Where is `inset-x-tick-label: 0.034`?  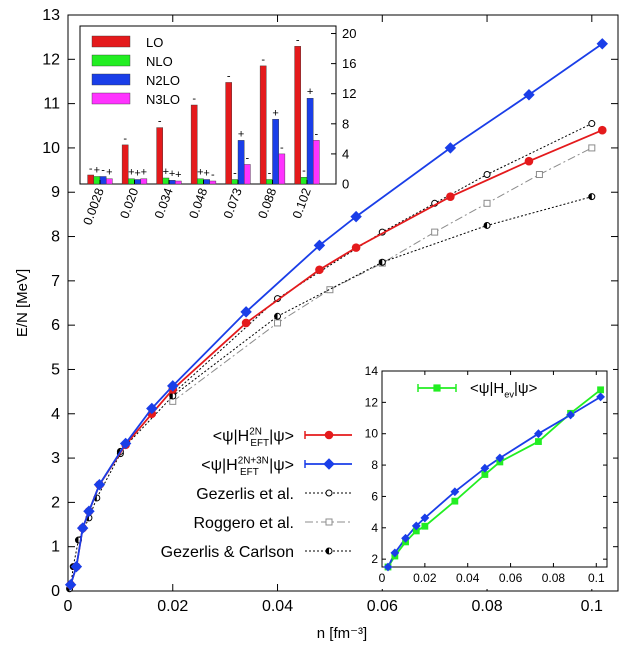 inset-x-tick-label: 0.034 is located at coordinates (164, 203).